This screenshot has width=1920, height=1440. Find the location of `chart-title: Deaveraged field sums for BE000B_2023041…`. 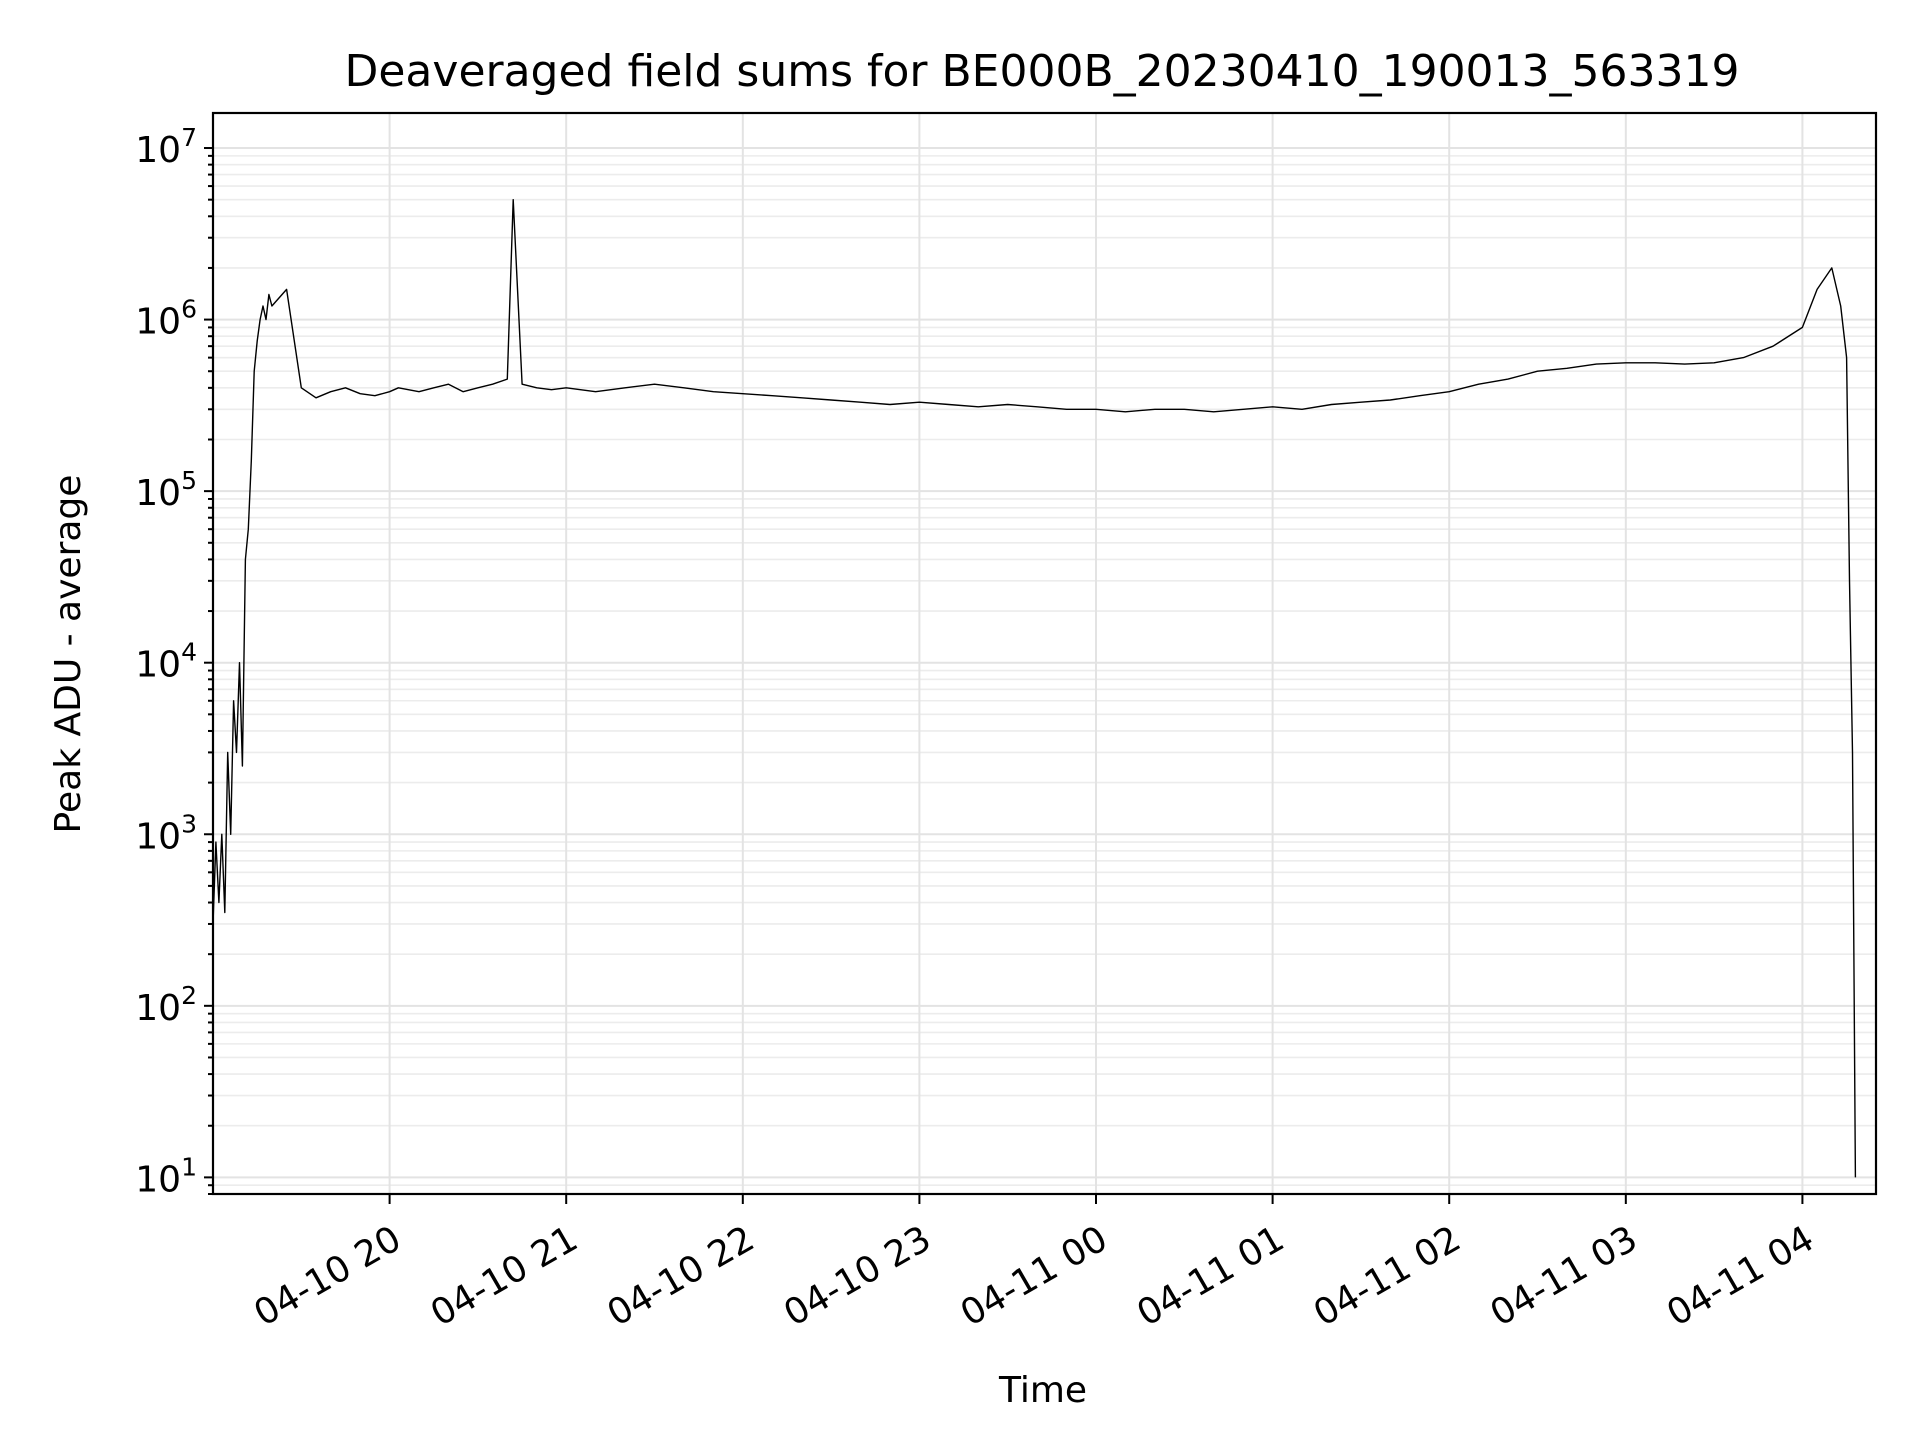

chart-title: Deaveraged field sums for BE000B_2023041… is located at coordinates (1041, 71).